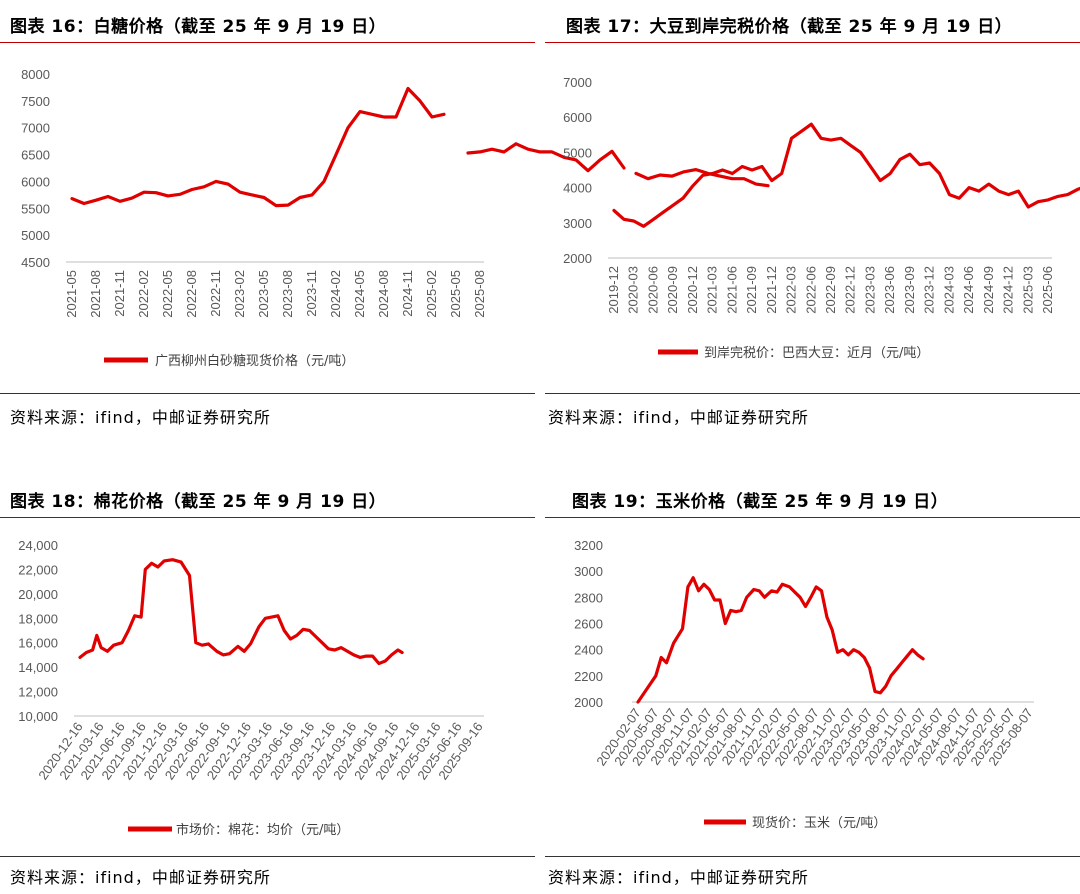  Describe the element at coordinates (652, 290) in the screenshot. I see `x-tick-label: 2020-06` at that location.